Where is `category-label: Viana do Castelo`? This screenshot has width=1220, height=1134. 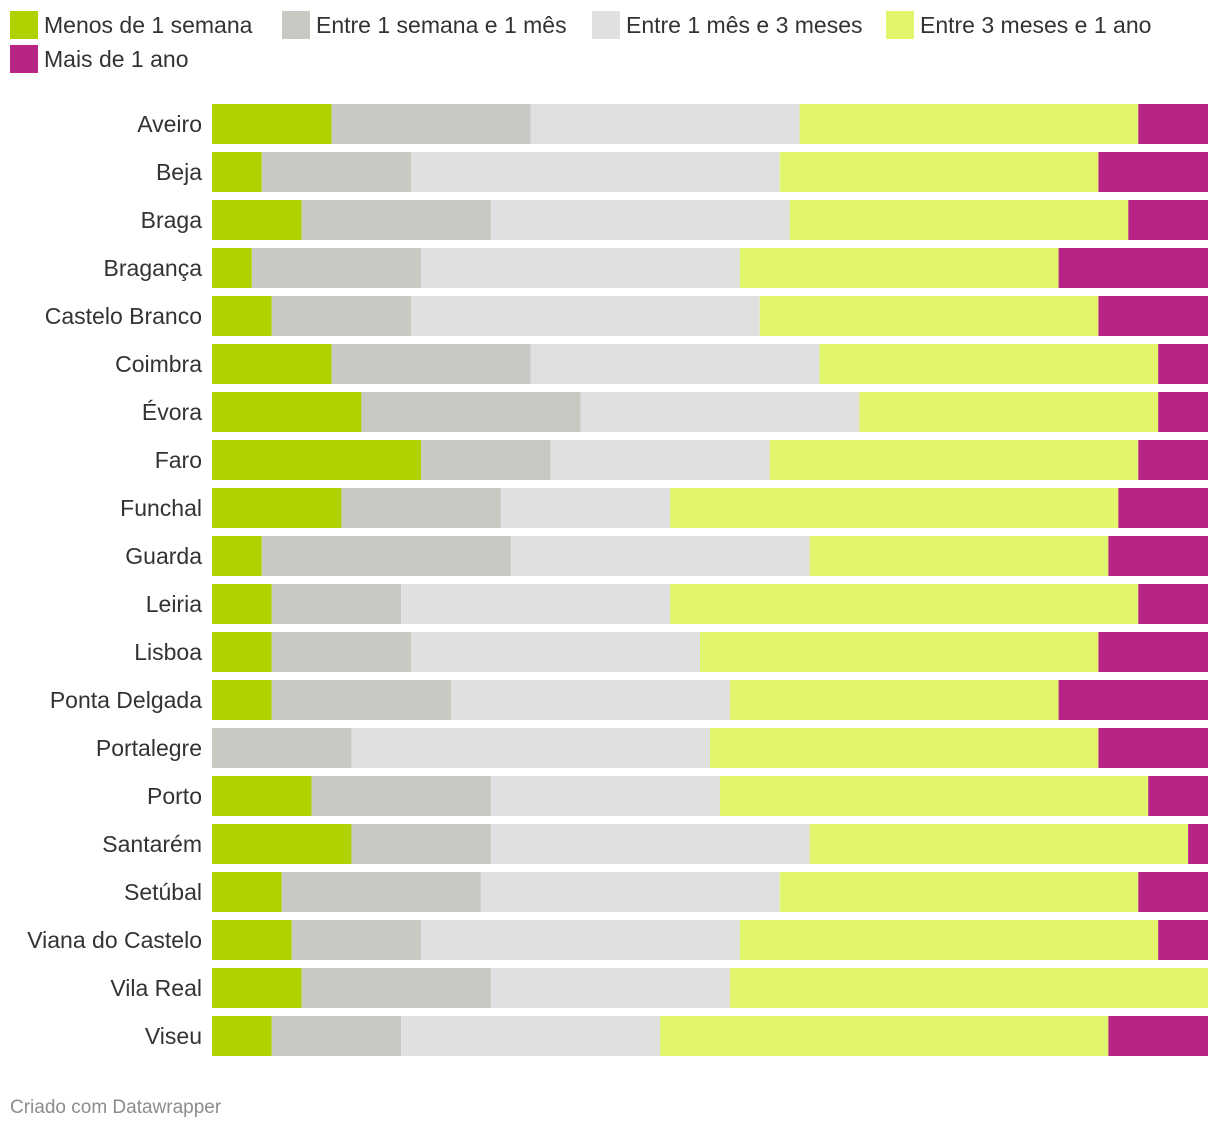
category-label: Viana do Castelo is located at coordinates (114, 940).